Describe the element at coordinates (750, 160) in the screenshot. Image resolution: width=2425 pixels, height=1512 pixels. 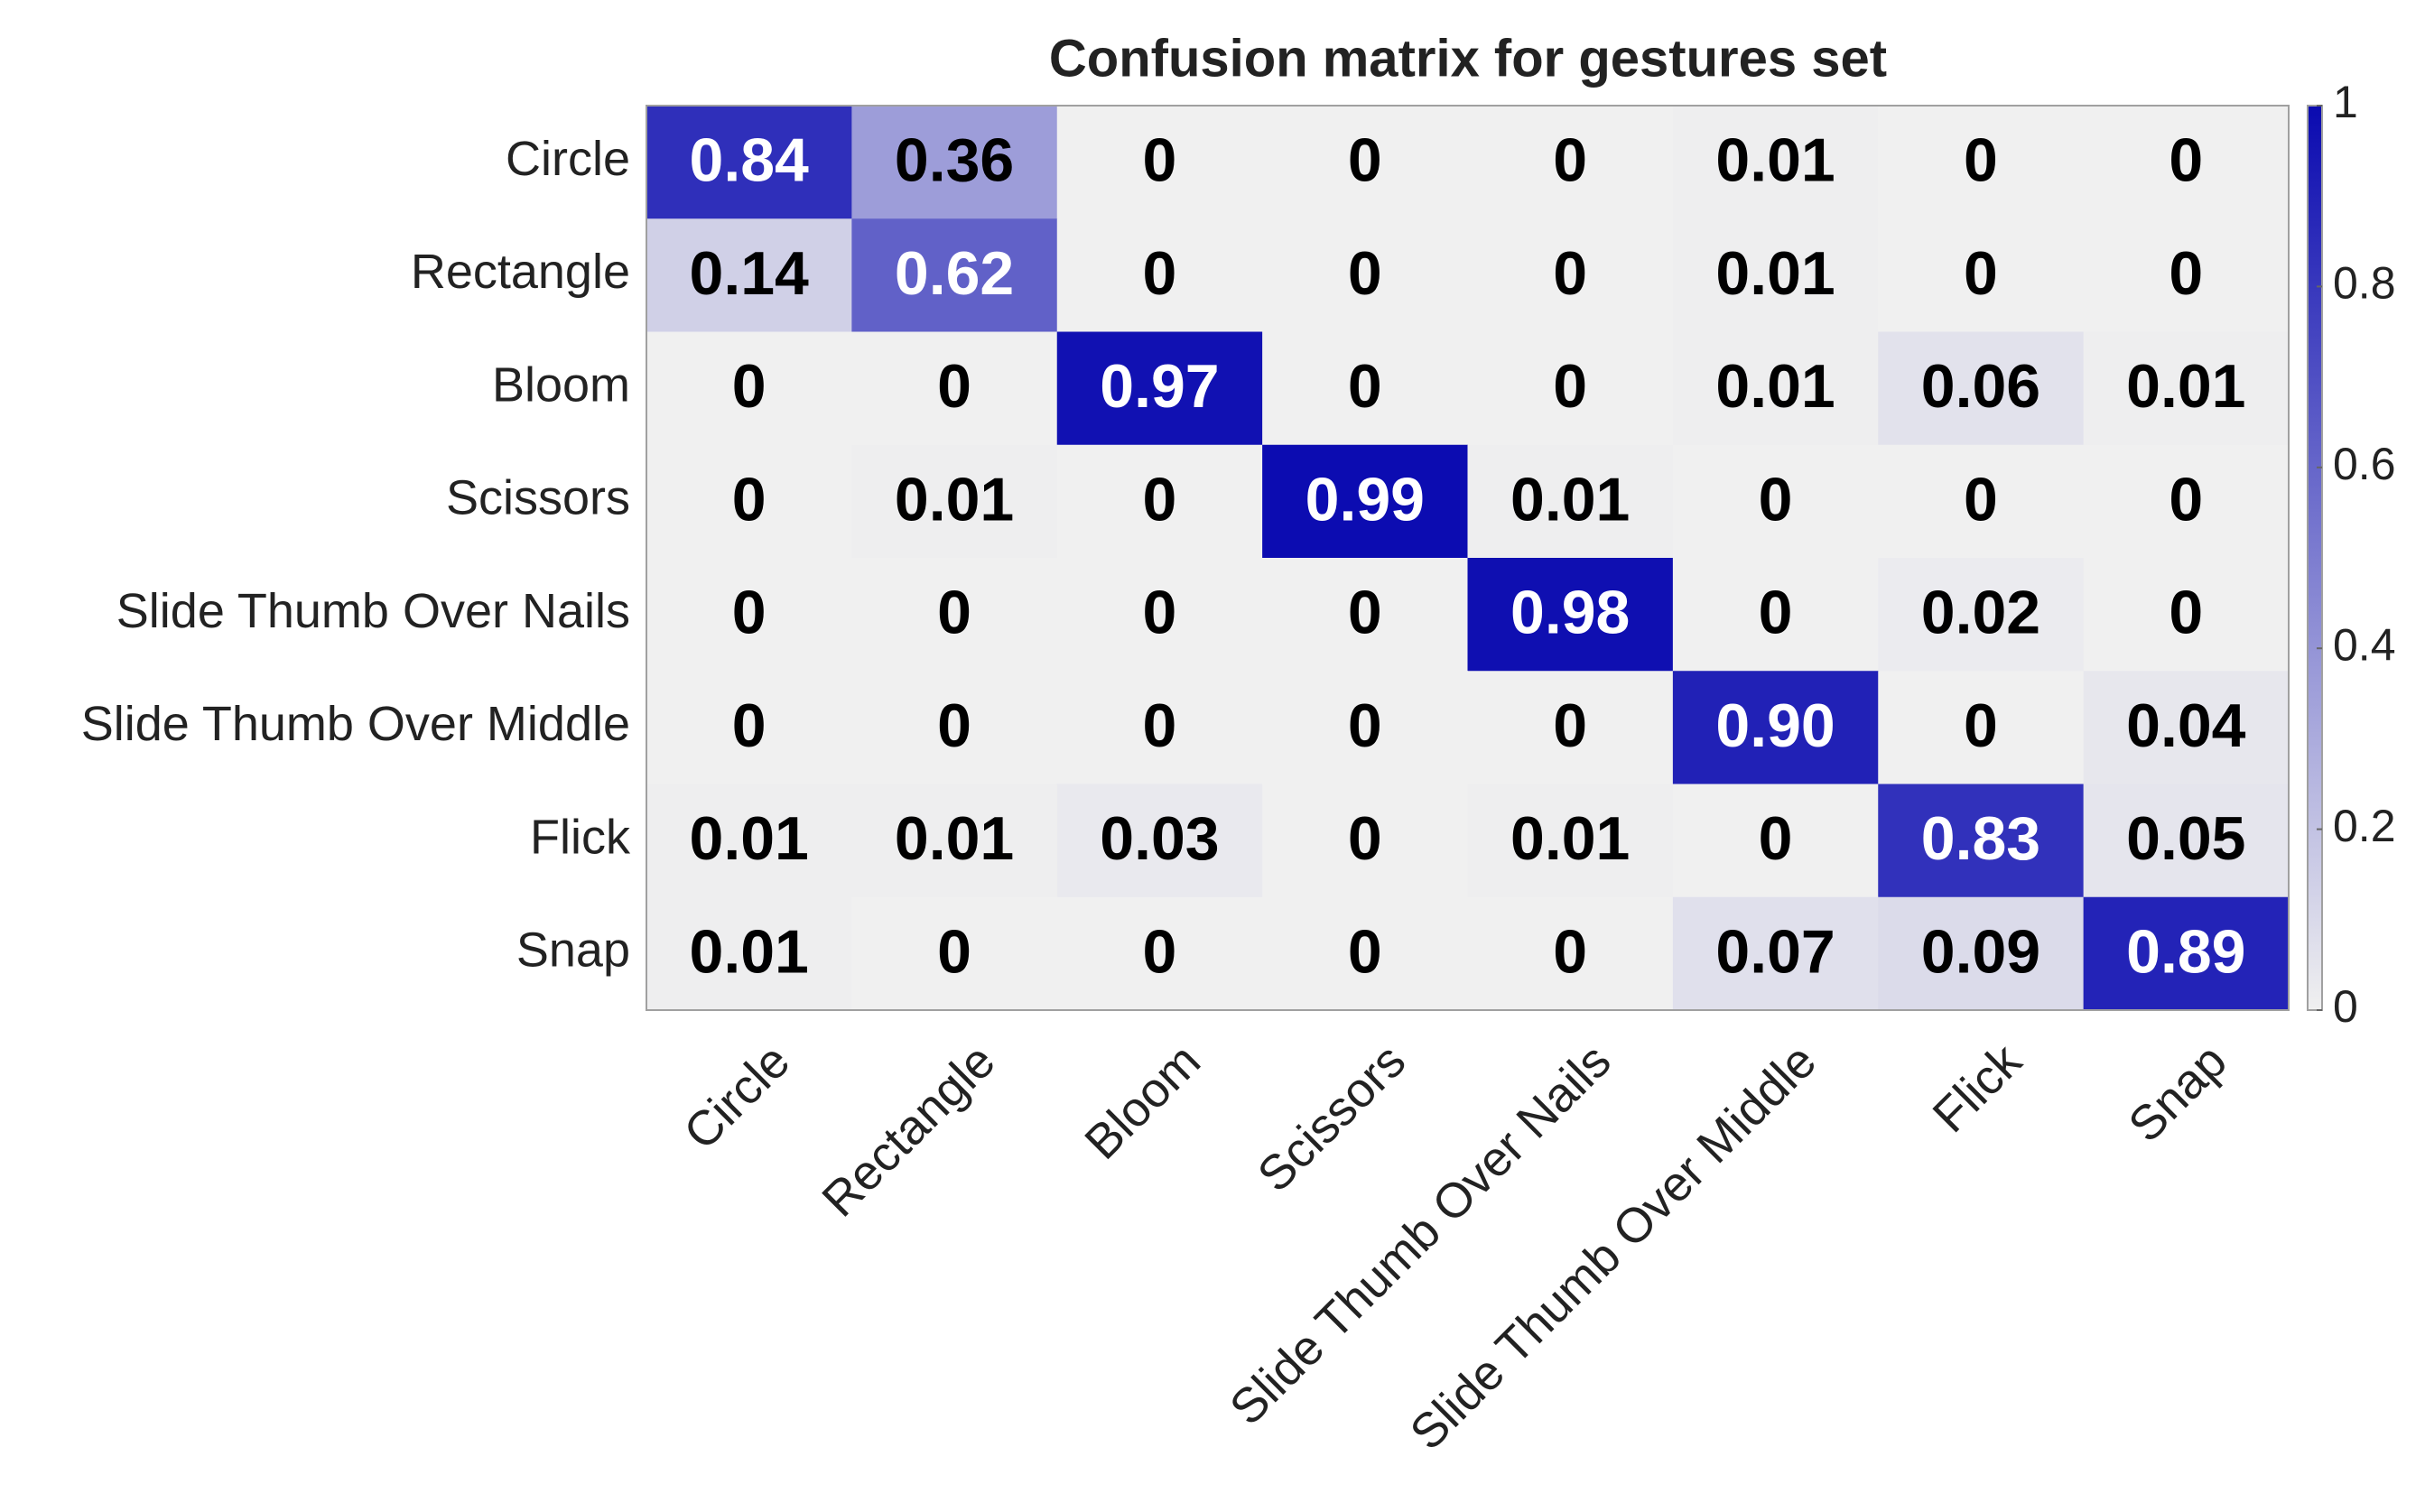
I see `cell-label: 0.84` at that location.